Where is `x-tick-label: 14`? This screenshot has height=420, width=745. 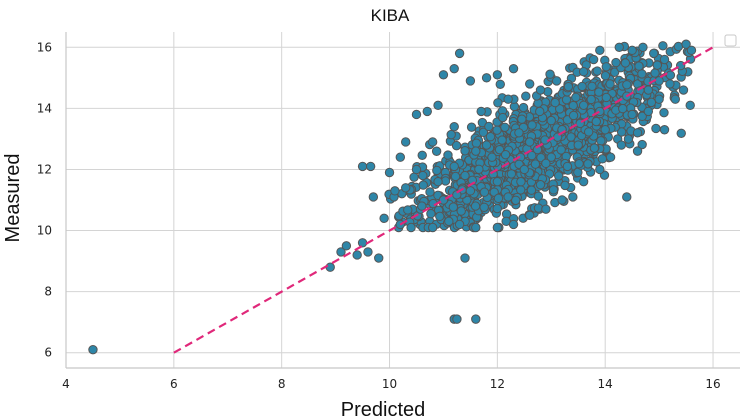
x-tick-label: 14 is located at coordinates (605, 384).